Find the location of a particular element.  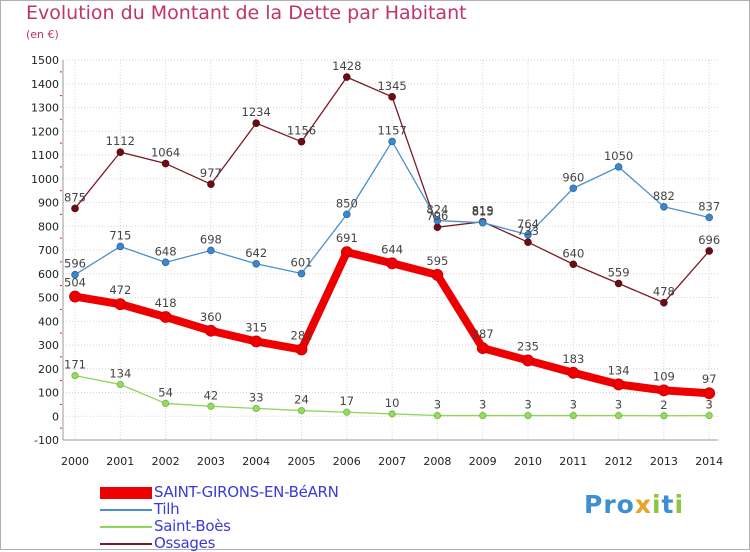

data-label-tilh: 596 is located at coordinates (75, 264).